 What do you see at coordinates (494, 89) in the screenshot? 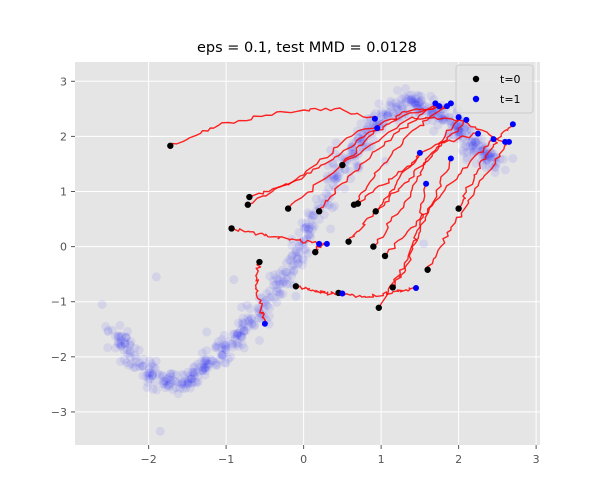
I see `legend: t=0 t=1` at bounding box center [494, 89].